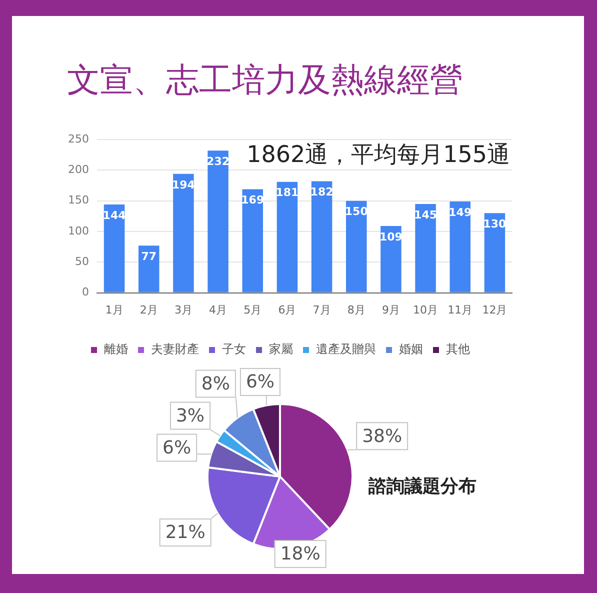 The width and height of the screenshot is (597, 593). I want to click on x-tick-label: 4月, so click(218, 309).